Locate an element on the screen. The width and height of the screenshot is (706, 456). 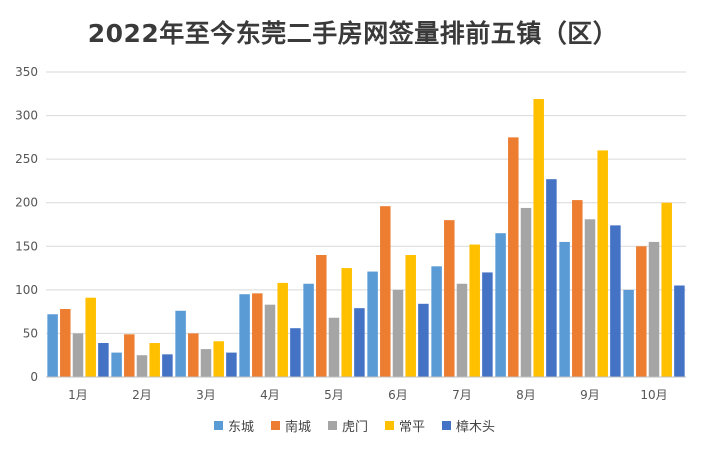
legend-label: 南城 is located at coordinates (298, 427).